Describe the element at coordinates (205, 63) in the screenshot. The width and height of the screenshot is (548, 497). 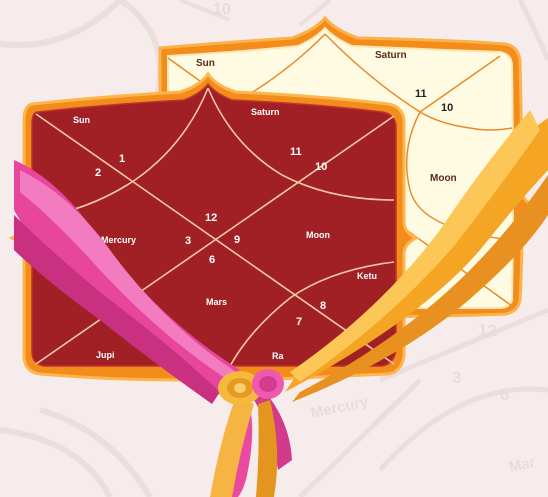
I see `back-planet-sun: Sun` at that location.